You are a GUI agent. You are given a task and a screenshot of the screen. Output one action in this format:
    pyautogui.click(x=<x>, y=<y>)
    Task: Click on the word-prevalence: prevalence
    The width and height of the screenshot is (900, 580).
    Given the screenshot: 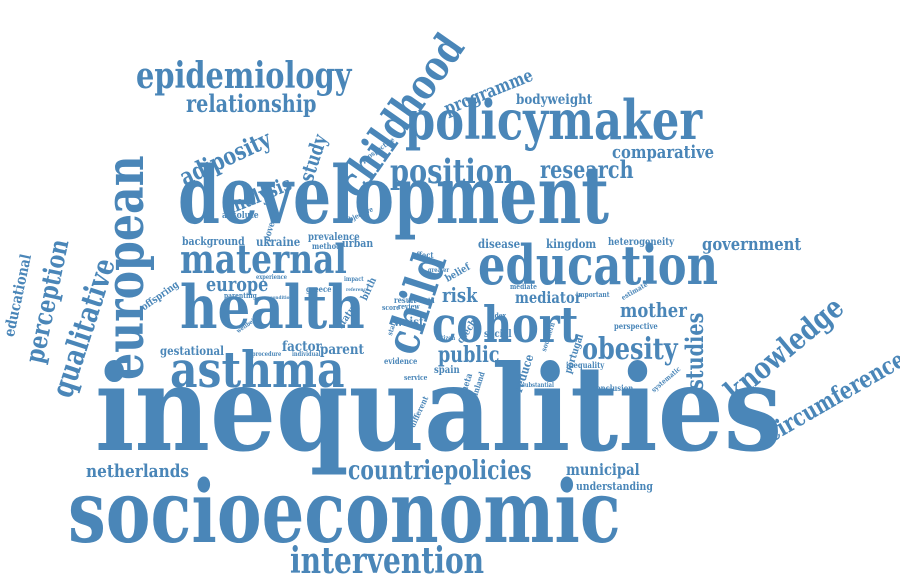 What is the action you would take?
    pyautogui.click(x=334, y=237)
    